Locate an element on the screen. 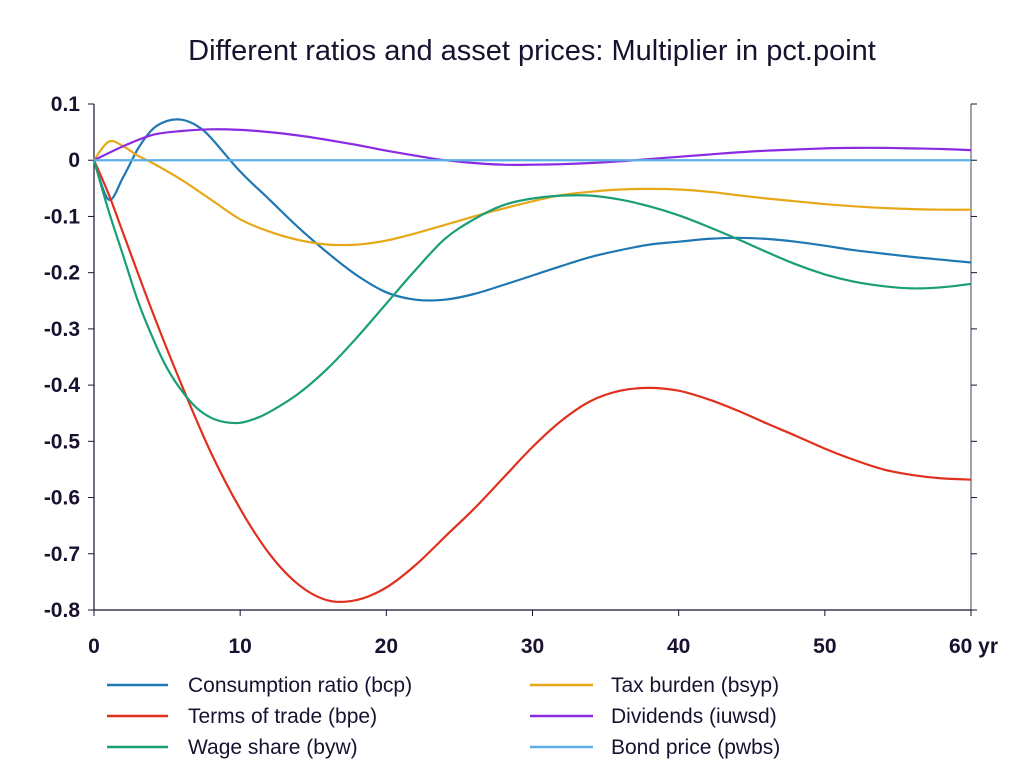 This screenshot has height=778, width=1024. legend-label-dividends-iuwsd: Dividends (iuwsd) is located at coordinates (694, 716).